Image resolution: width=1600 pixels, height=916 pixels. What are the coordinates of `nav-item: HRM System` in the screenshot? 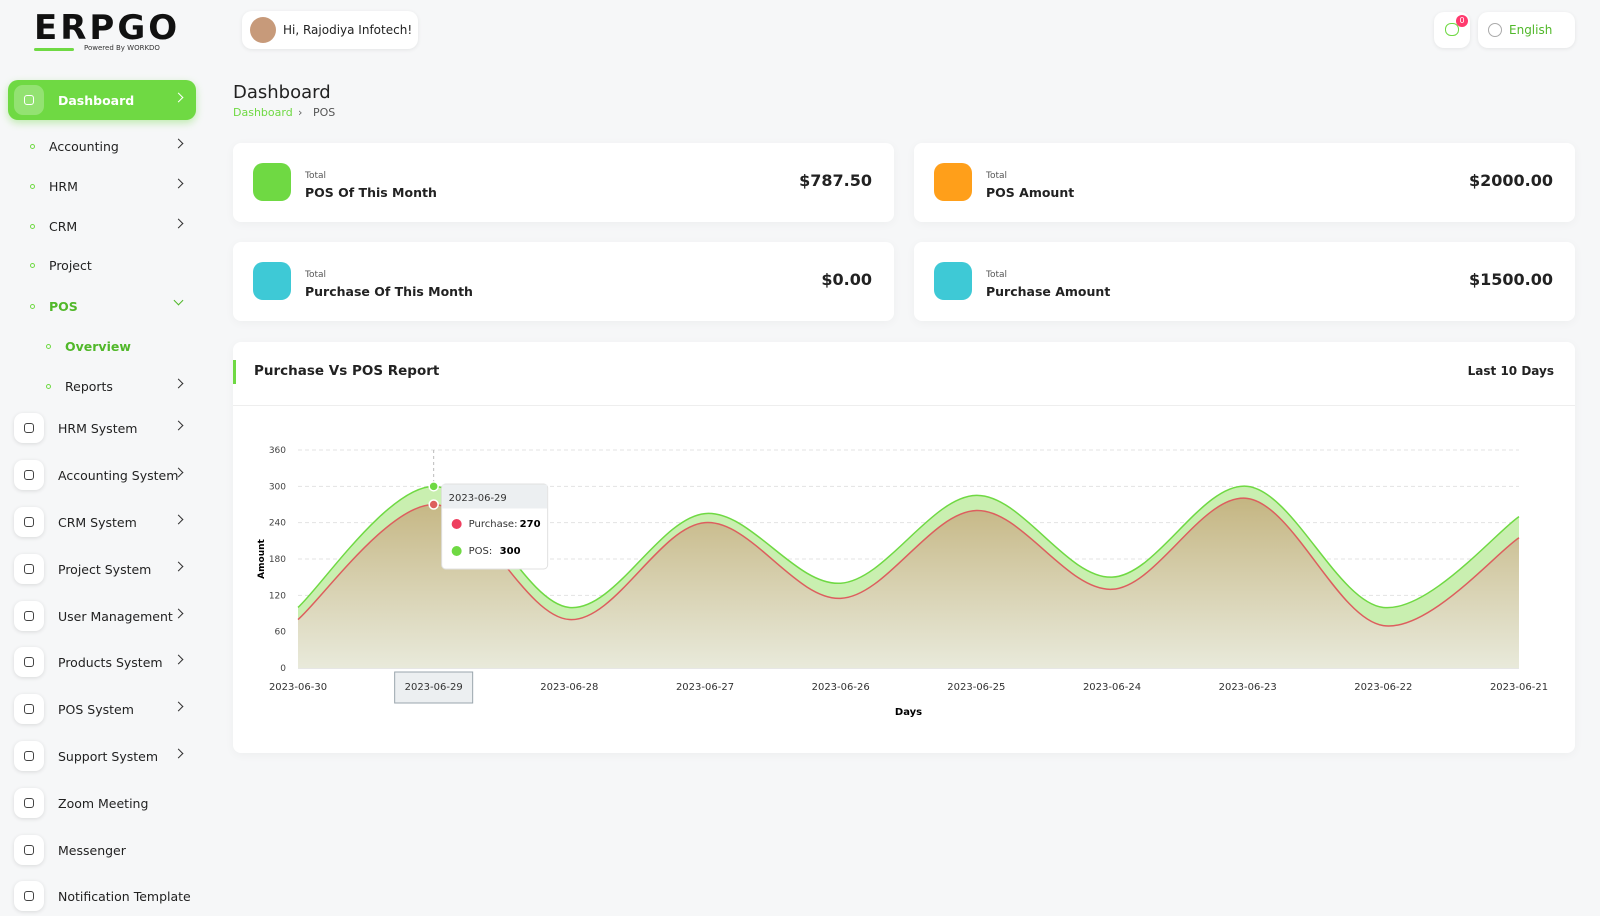 It's located at (102, 428).